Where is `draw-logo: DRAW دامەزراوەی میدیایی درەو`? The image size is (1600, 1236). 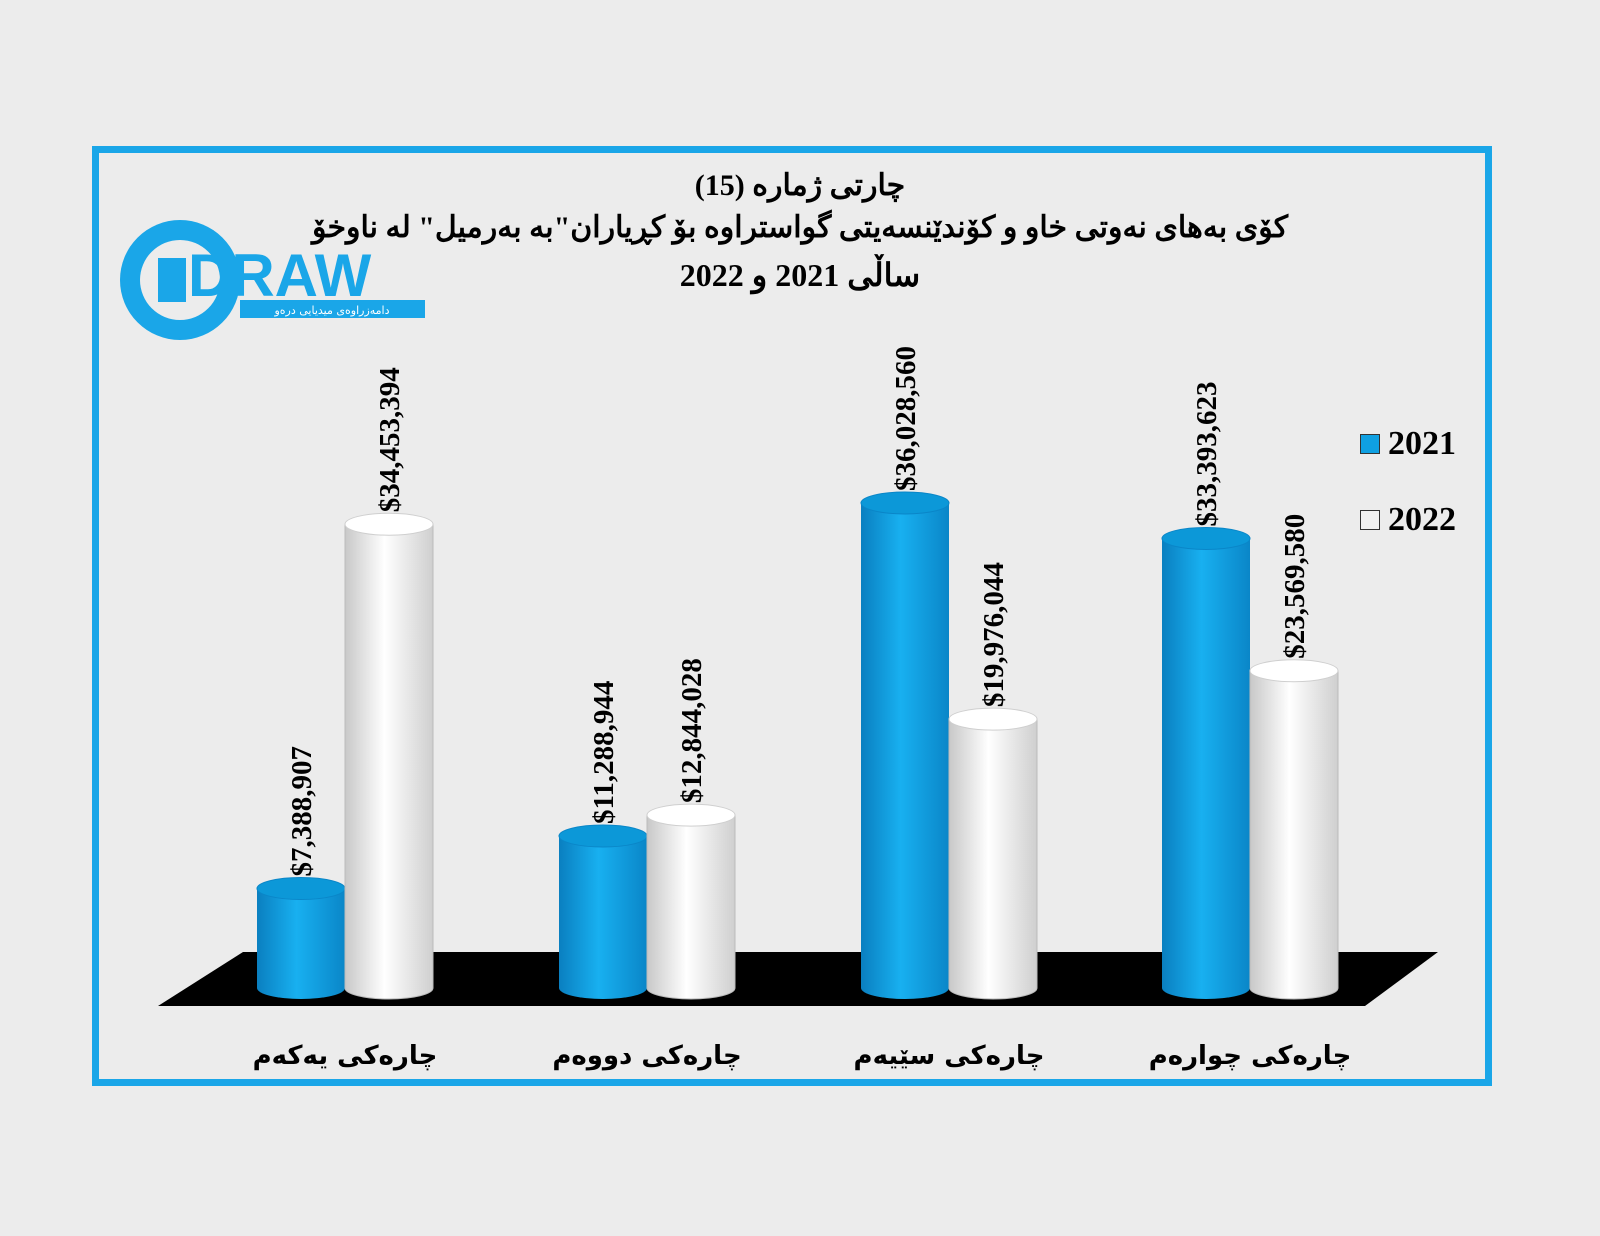
draw-logo: DRAW دامەزراوەی میدیایی درەو is located at coordinates (272, 280).